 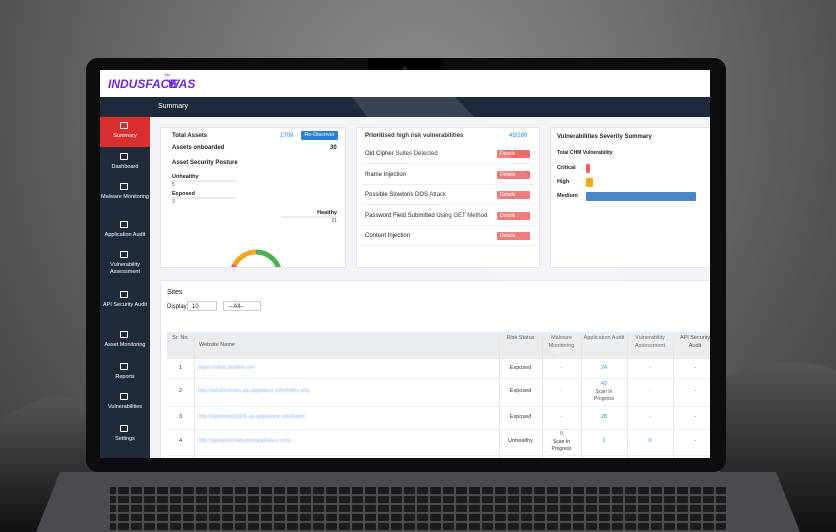 What do you see at coordinates (244, 441) in the screenshot?
I see `website-link: http://apiopenready.testappliance.com` at bounding box center [244, 441].